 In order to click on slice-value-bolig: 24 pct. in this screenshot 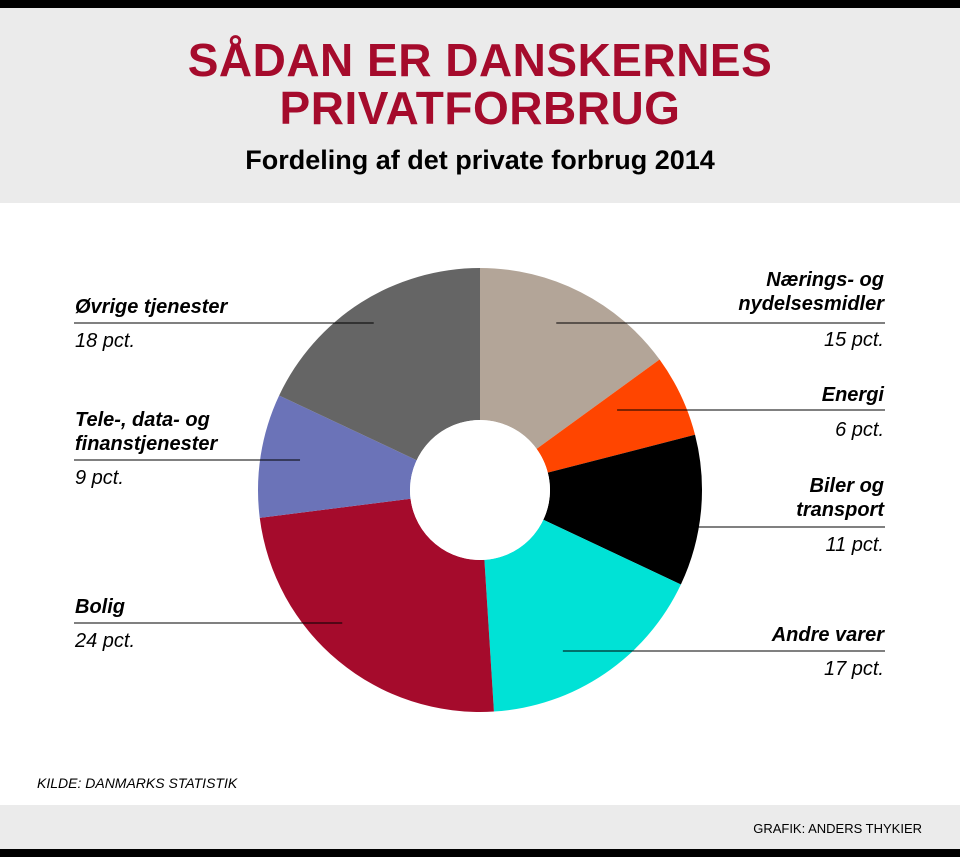, I will do `click(104, 641)`.